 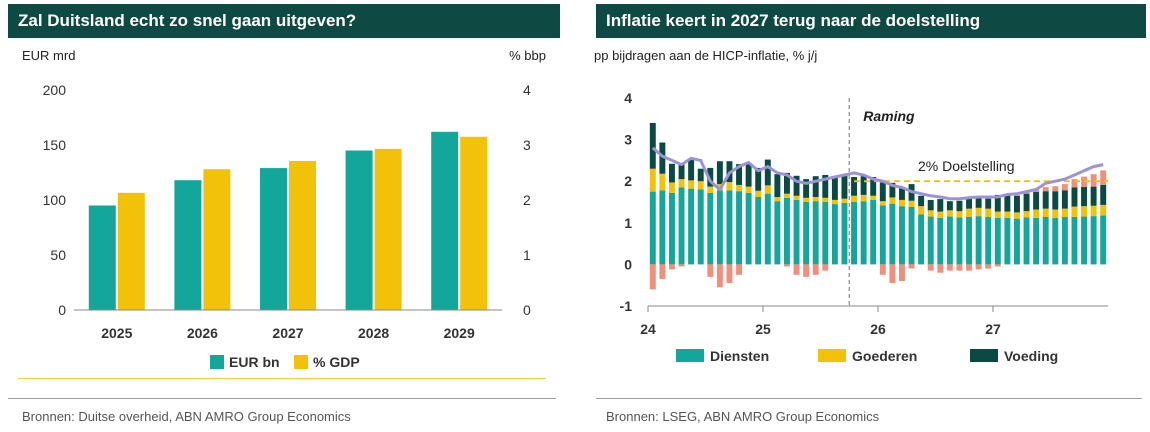 I want to click on y-tick: 2, so click(x=628, y=181).